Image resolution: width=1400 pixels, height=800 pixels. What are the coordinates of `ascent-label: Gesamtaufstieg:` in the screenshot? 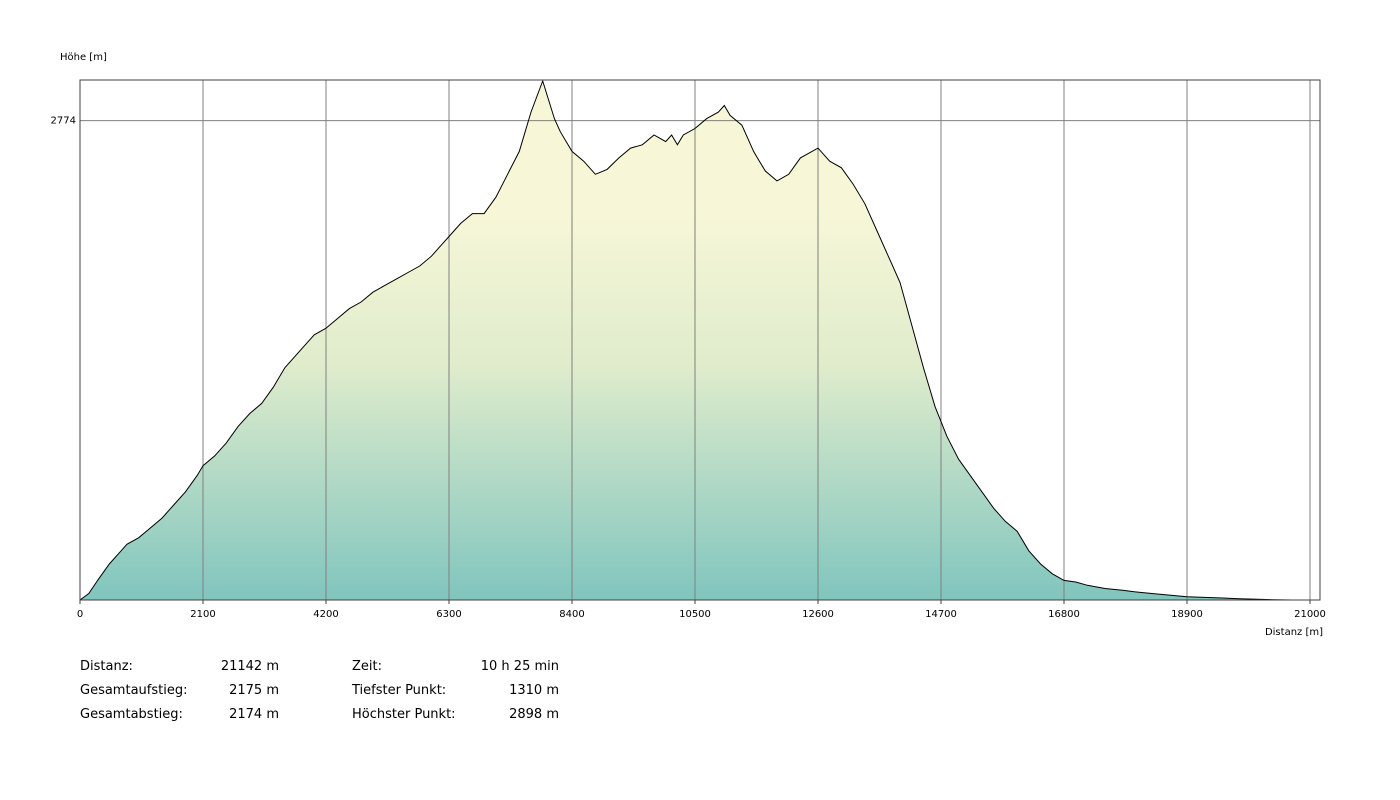 It's located at (134, 690).